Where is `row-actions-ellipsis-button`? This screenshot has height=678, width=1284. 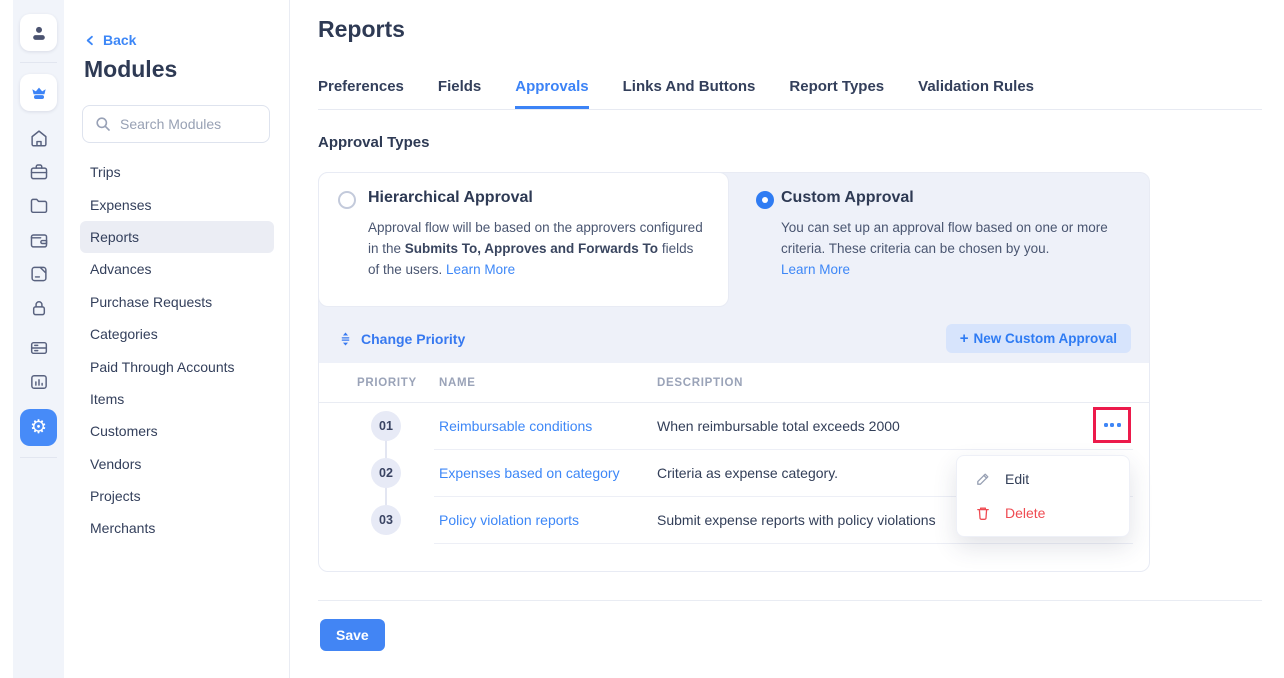
row-actions-ellipsis-button is located at coordinates (1112, 425).